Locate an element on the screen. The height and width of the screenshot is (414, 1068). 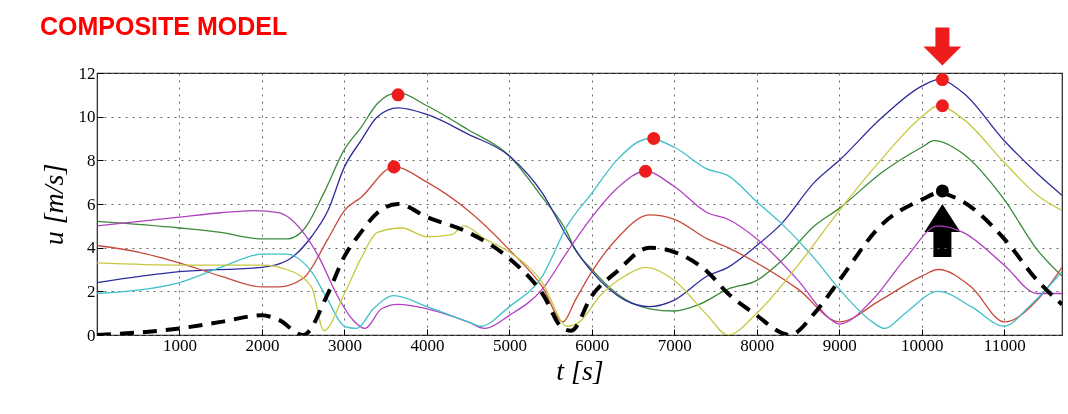
y-tick-label: 6 is located at coordinates (91, 204).